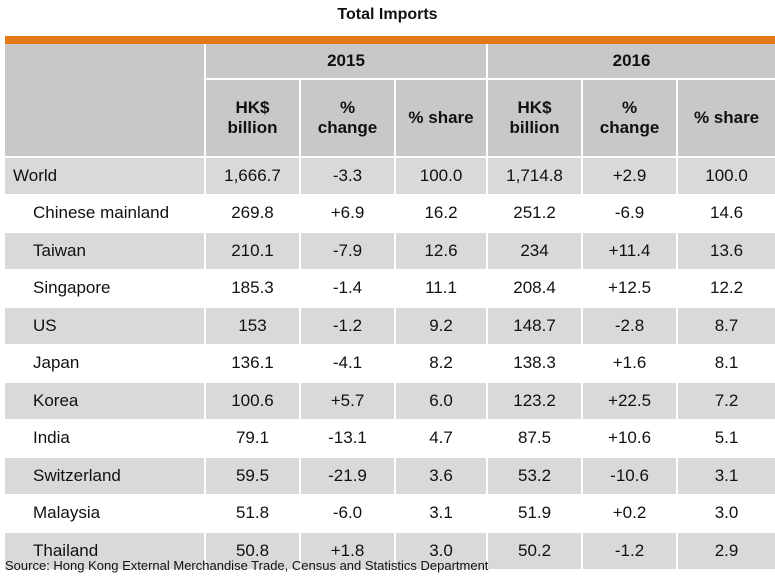 The image size is (775, 578). I want to click on table-cell: 136.1, so click(253, 363).